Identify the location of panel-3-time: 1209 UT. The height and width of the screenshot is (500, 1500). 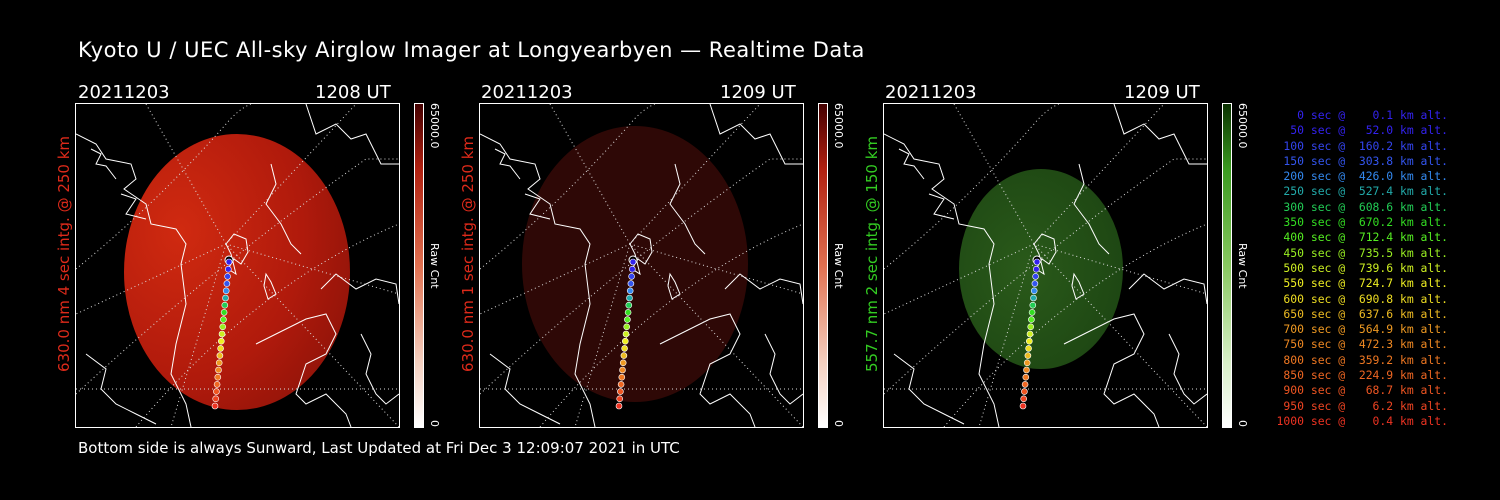
(1162, 92).